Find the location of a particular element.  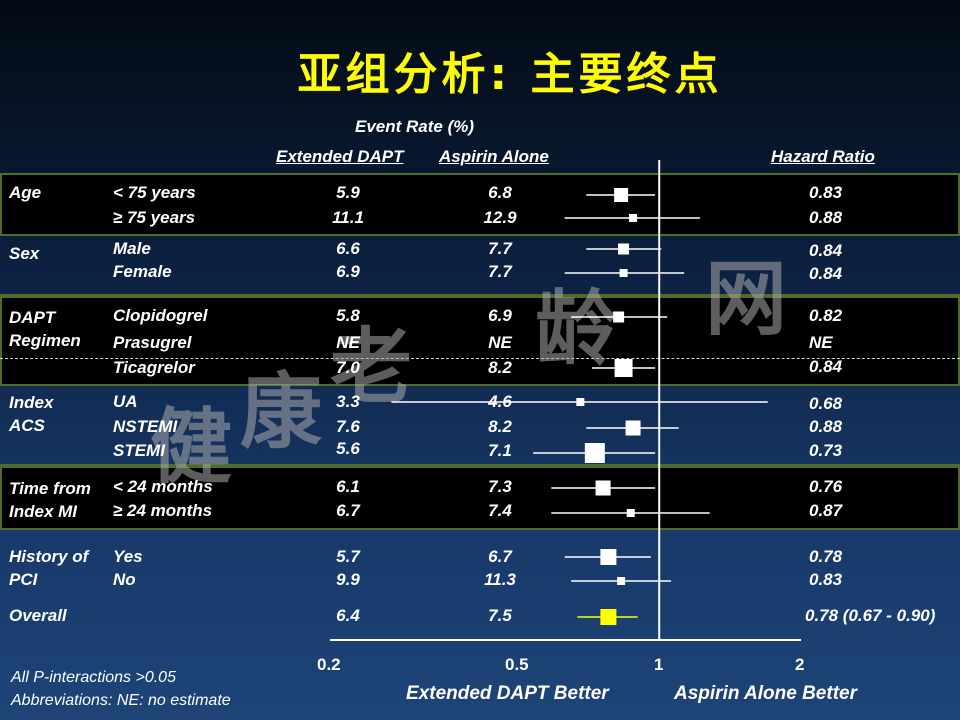

hr-value: 0.82 is located at coordinates (826, 315).